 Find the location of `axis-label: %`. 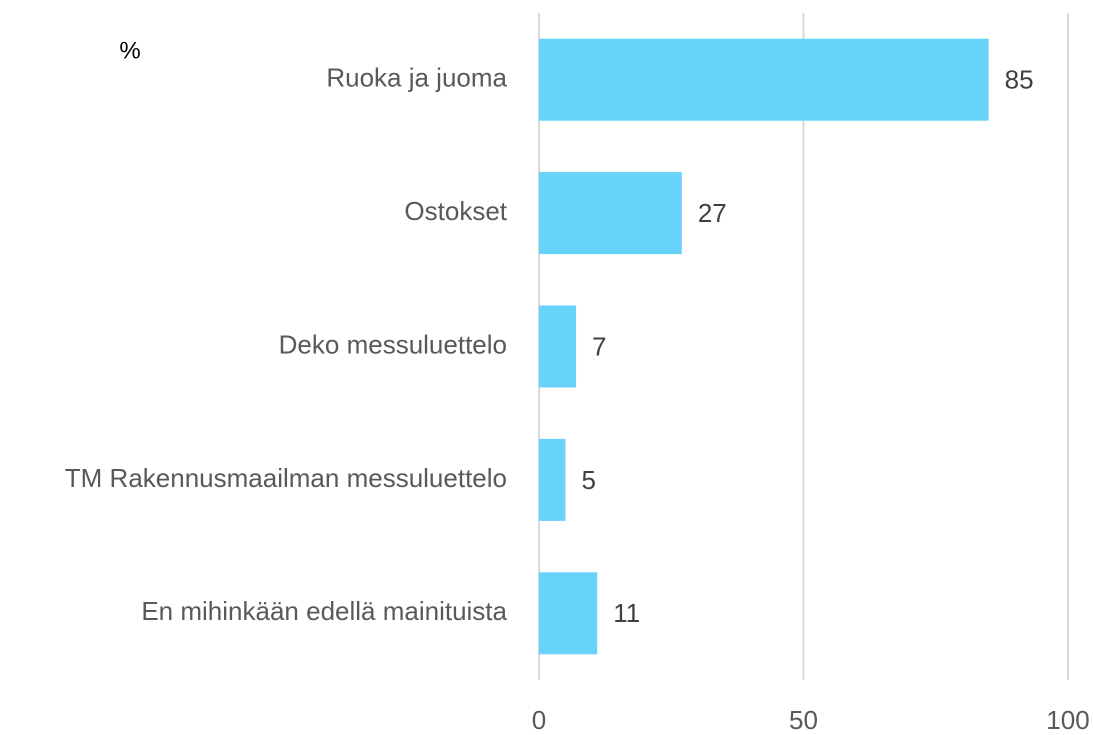

axis-label: % is located at coordinates (129, 50).